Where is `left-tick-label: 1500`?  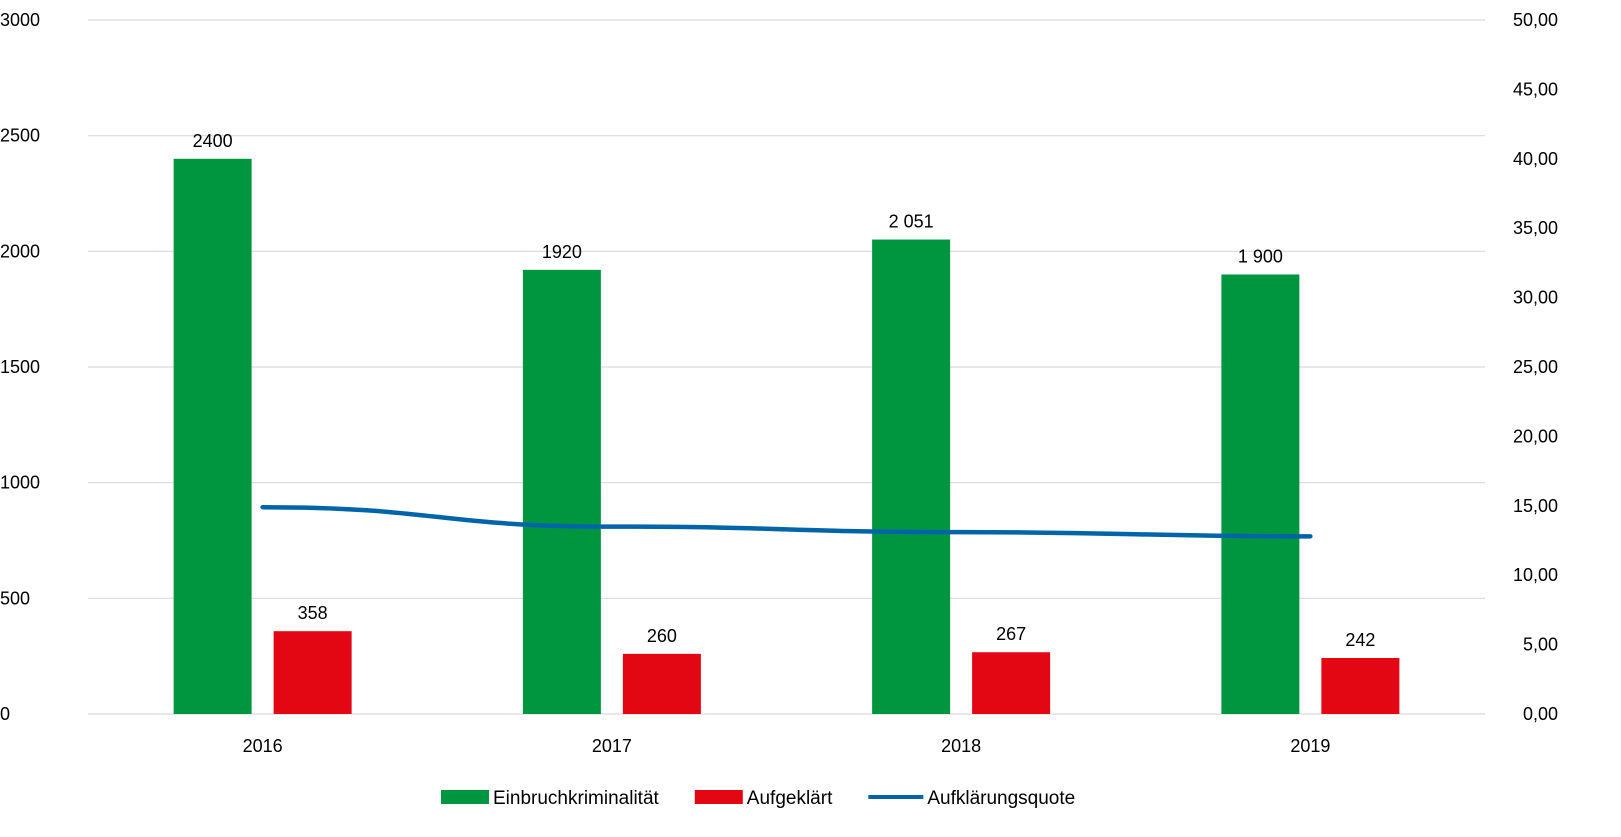 left-tick-label: 1500 is located at coordinates (20, 367).